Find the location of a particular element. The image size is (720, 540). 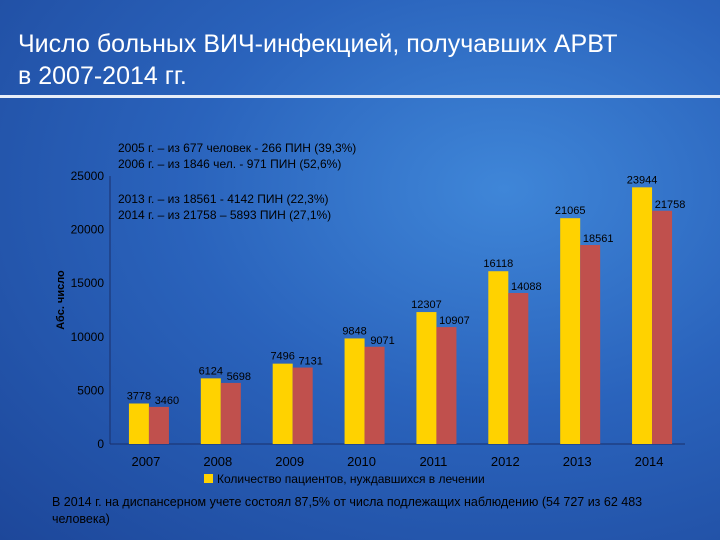

y-tick-label: 20000 is located at coordinates (88, 230).